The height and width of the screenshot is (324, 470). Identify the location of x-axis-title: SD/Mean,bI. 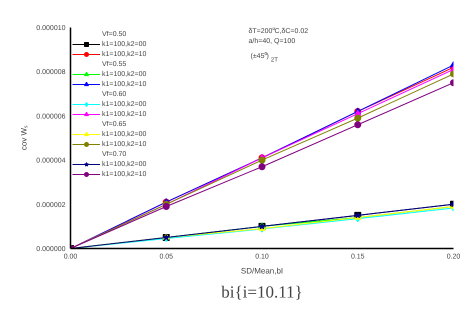
(262, 271).